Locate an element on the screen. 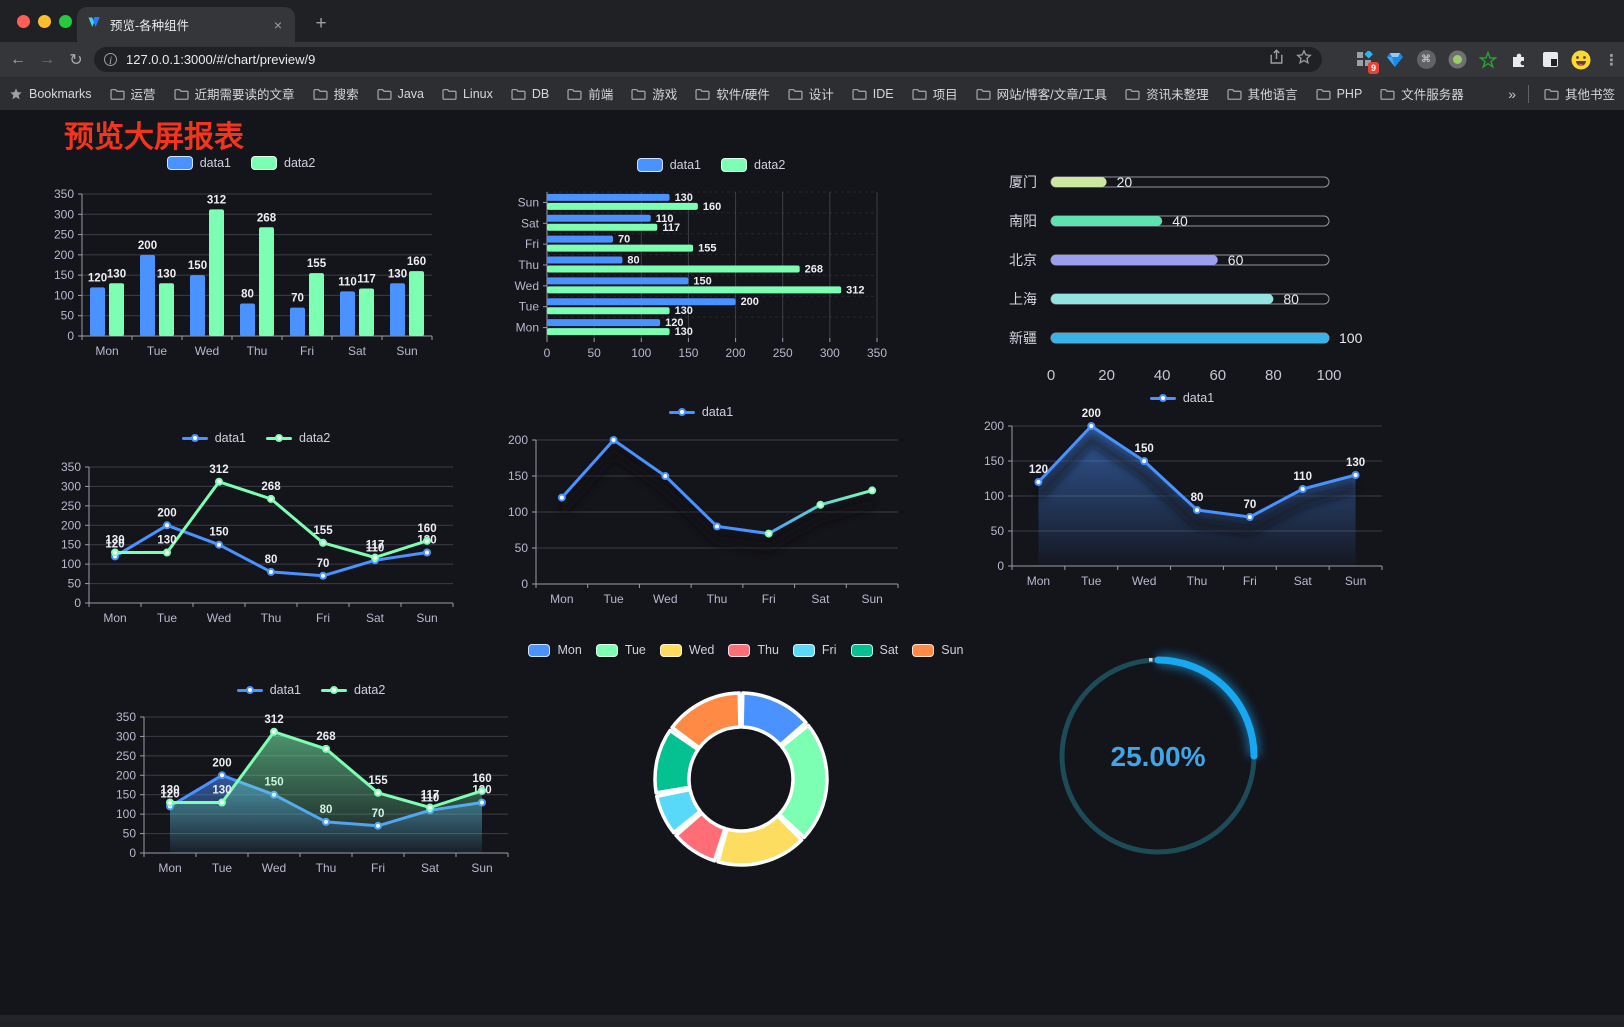  bookmark-item: 游戏 is located at coordinates (654, 93).